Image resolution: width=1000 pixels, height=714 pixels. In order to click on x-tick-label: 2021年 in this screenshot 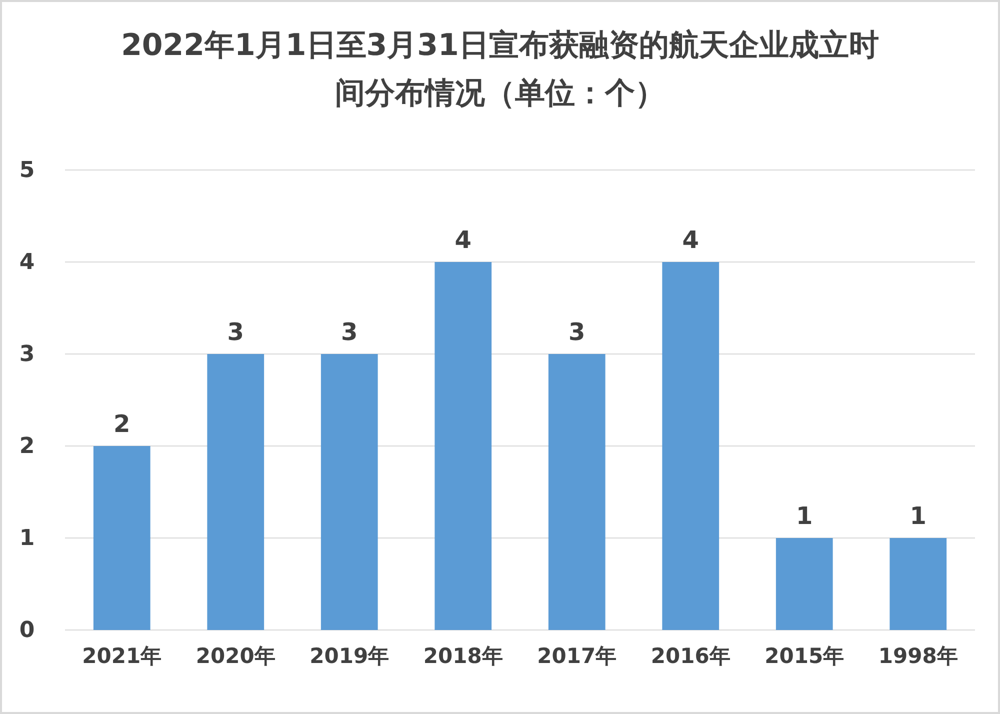, I will do `click(122, 656)`.